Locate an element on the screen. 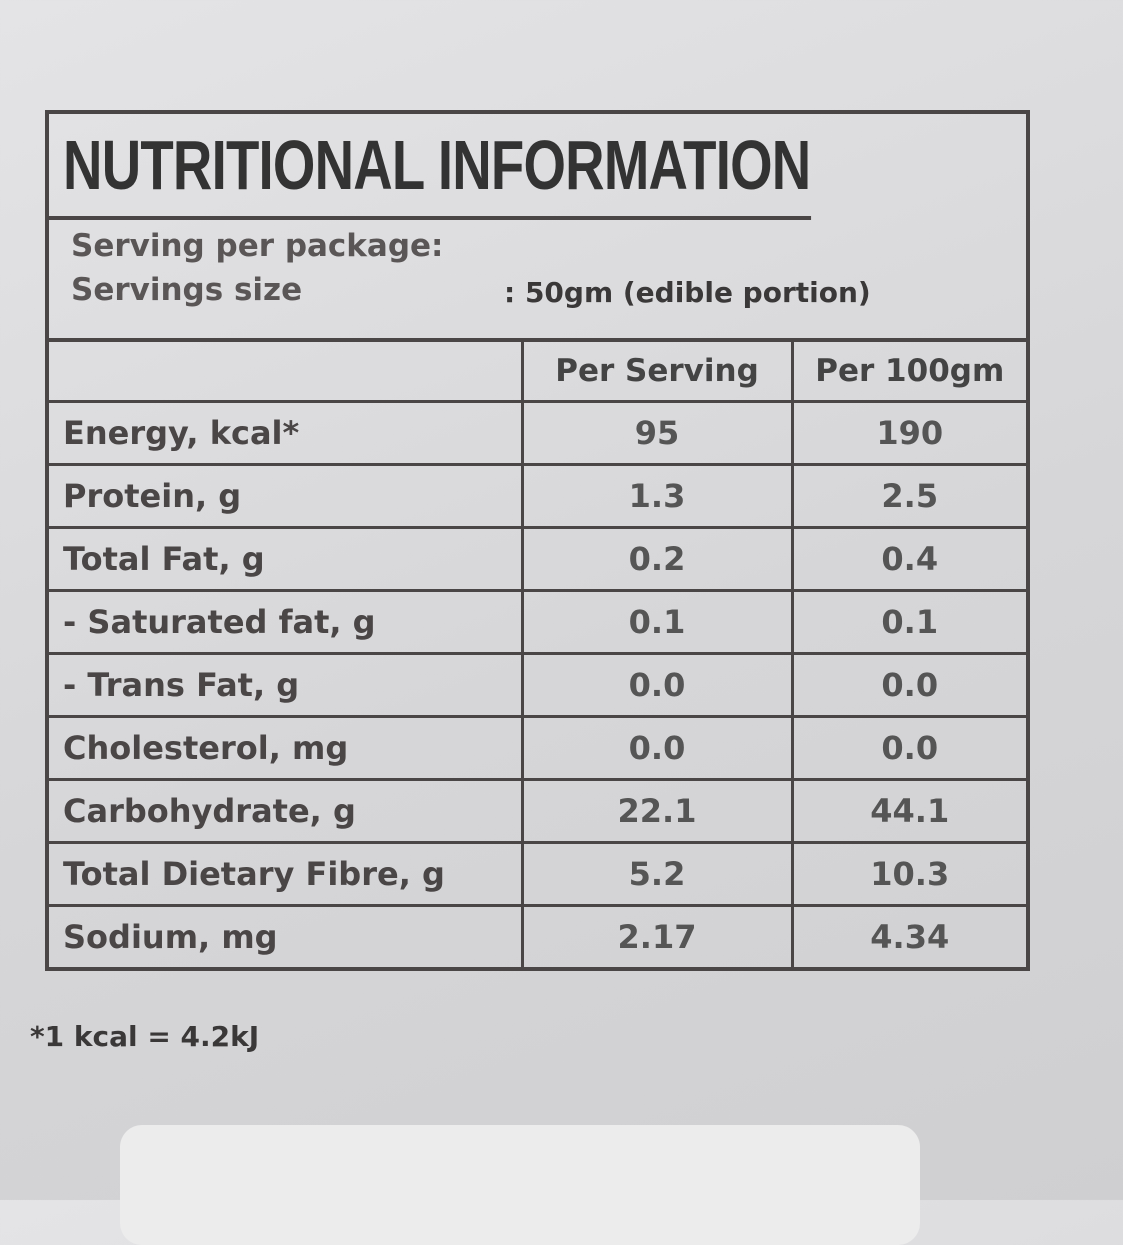 The width and height of the screenshot is (1123, 1245). nutrient-name: Sodium, mg is located at coordinates (286, 935).